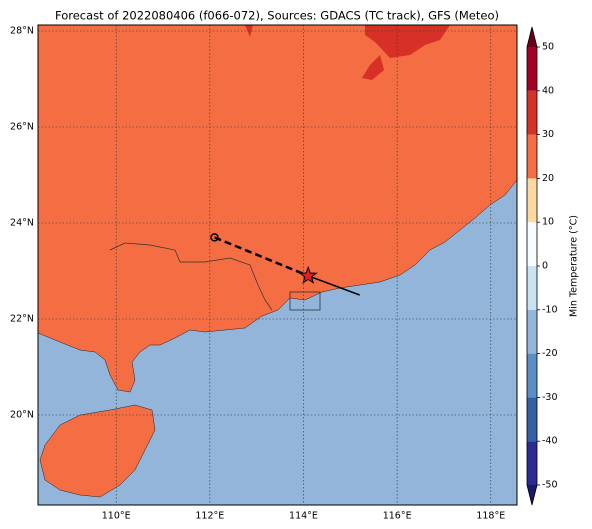 The width and height of the screenshot is (592, 529). What do you see at coordinates (22, 319) in the screenshot?
I see `y-tick-label: 22°N` at bounding box center [22, 319].